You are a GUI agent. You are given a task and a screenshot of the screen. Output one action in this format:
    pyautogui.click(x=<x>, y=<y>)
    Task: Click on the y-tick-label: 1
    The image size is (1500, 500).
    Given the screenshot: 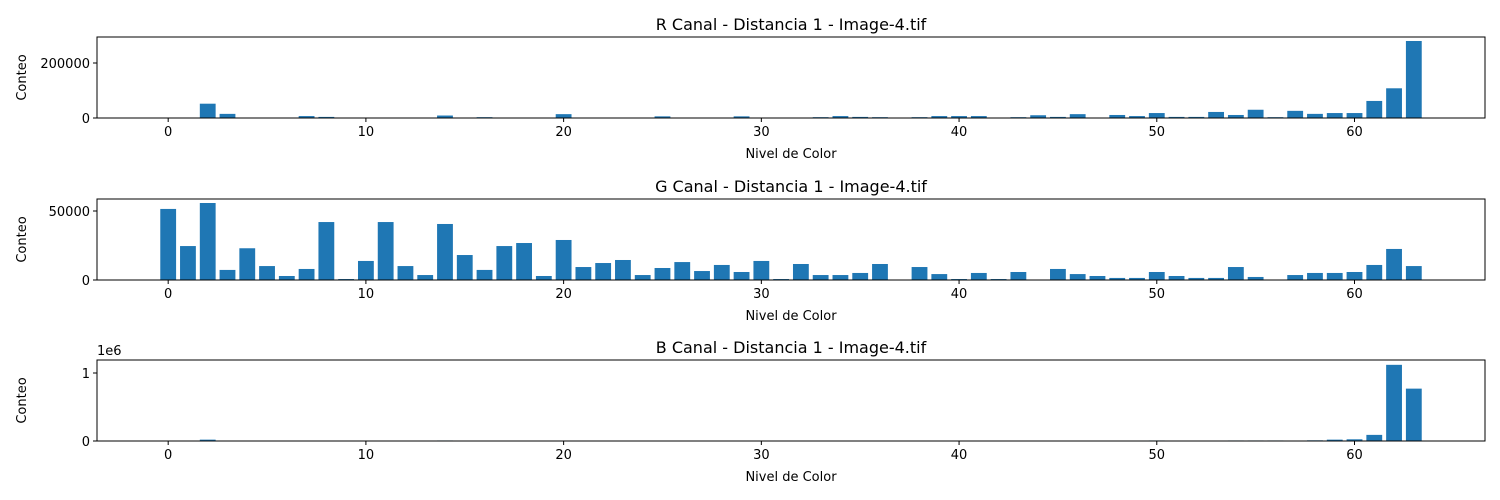 What is the action you would take?
    pyautogui.click(x=86, y=374)
    